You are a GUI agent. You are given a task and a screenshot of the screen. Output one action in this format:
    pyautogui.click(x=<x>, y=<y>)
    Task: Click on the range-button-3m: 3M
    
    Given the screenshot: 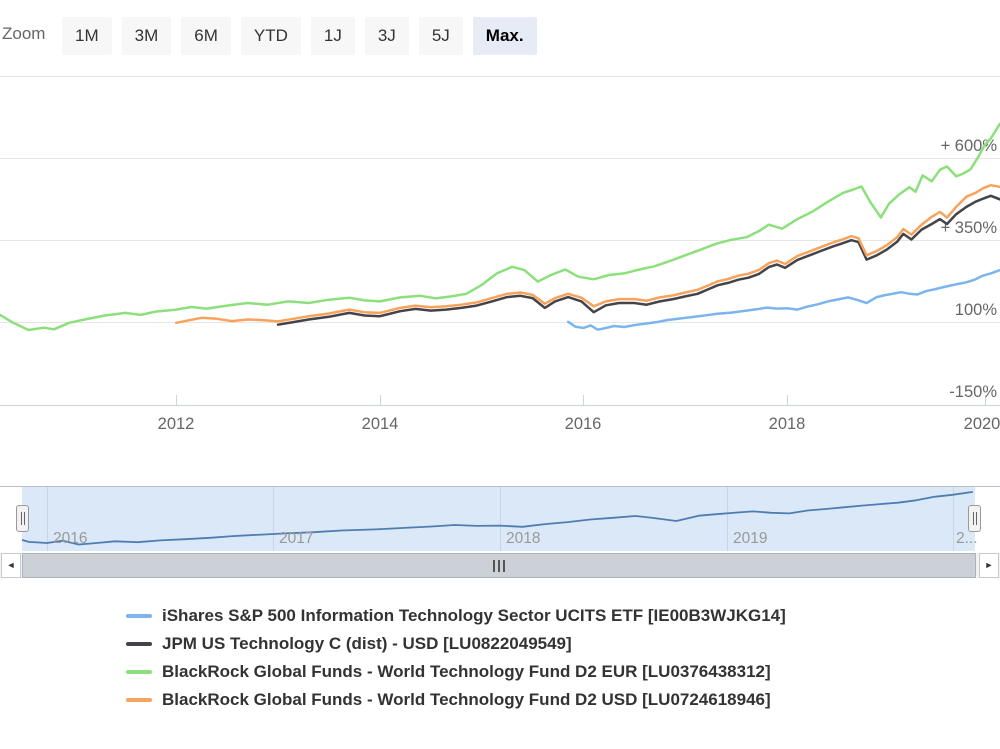 What is the action you would take?
    pyautogui.click(x=146, y=36)
    